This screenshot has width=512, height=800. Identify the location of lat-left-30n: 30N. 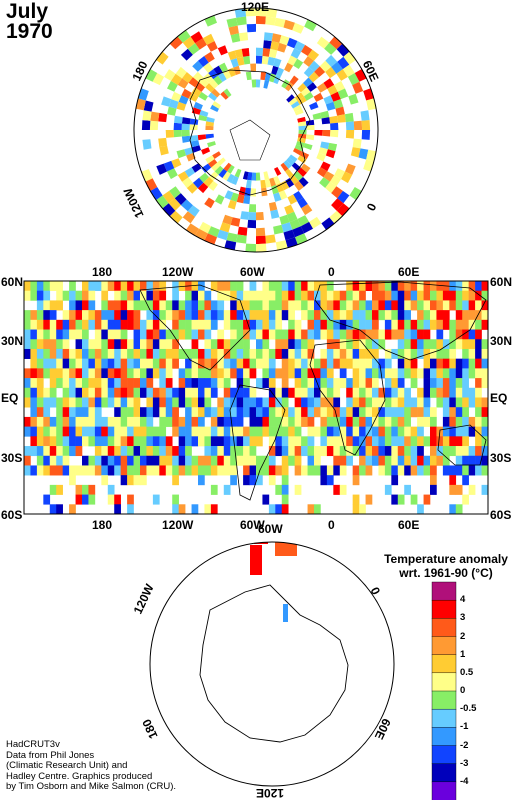
(12, 341).